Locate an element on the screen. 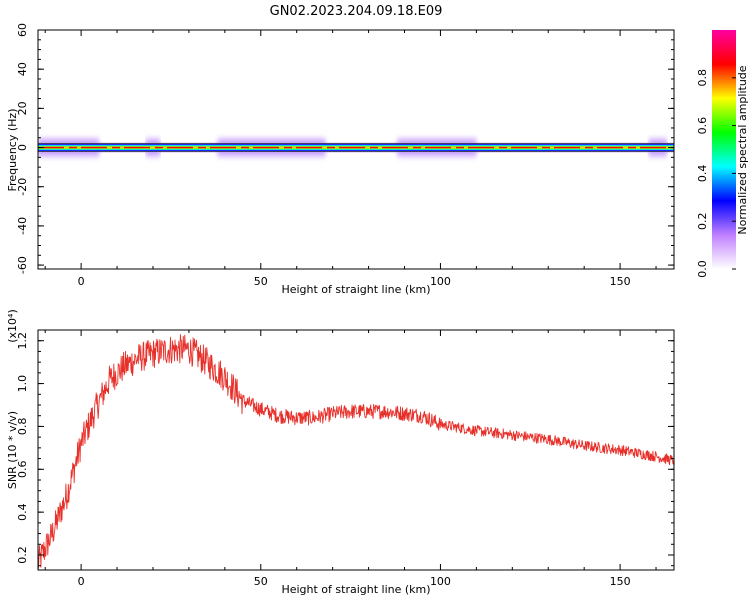 The width and height of the screenshot is (750, 600). y-tick-label: 20 is located at coordinates (22, 108).